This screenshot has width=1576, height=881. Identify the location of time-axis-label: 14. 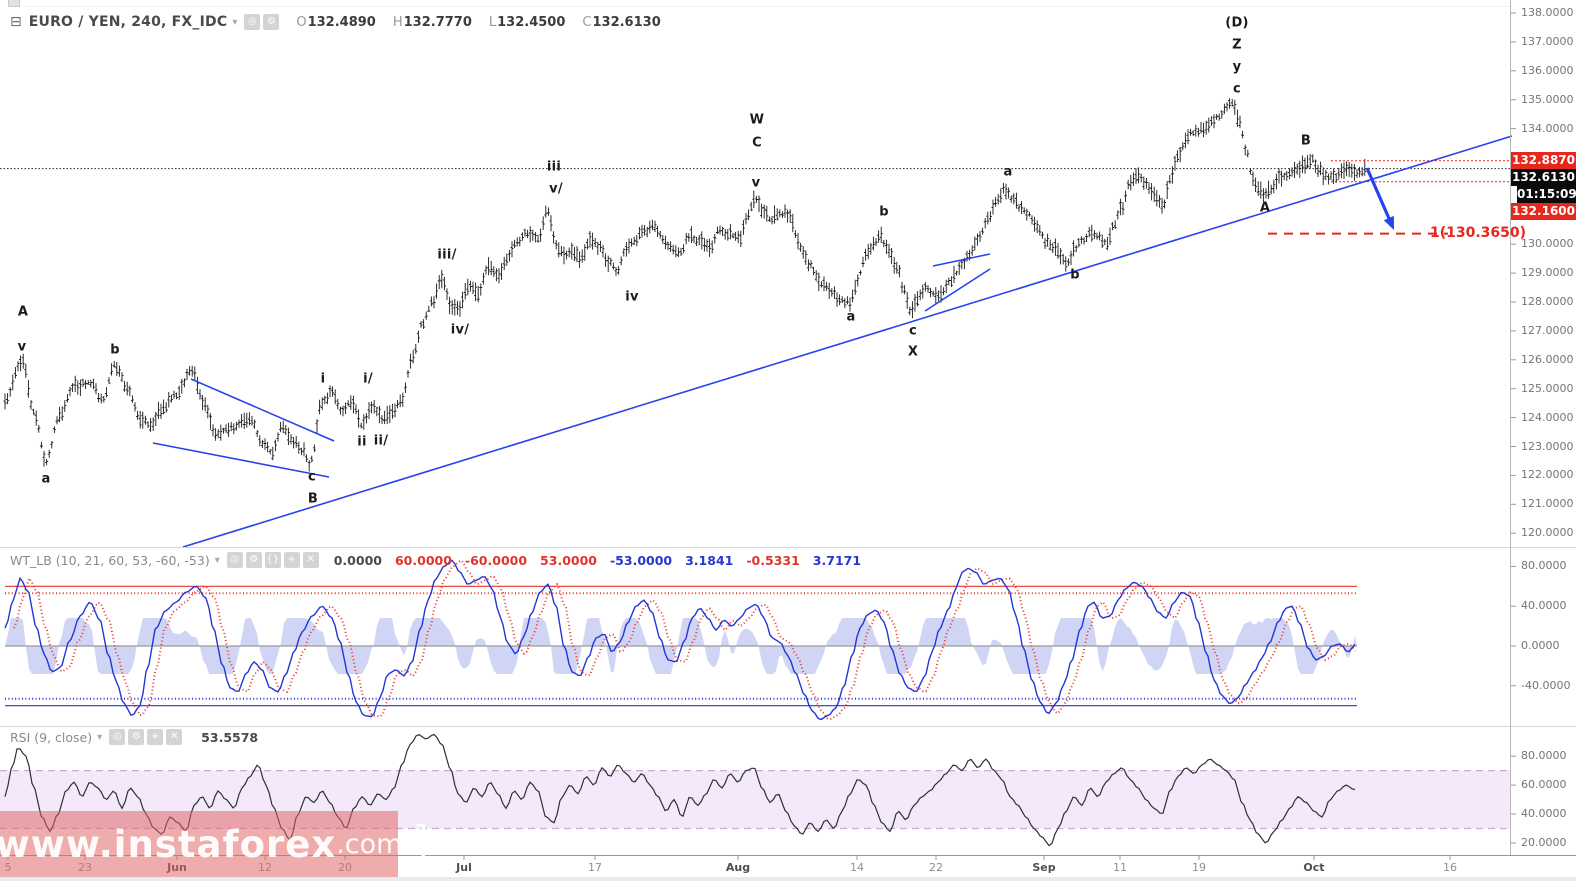
(857, 867).